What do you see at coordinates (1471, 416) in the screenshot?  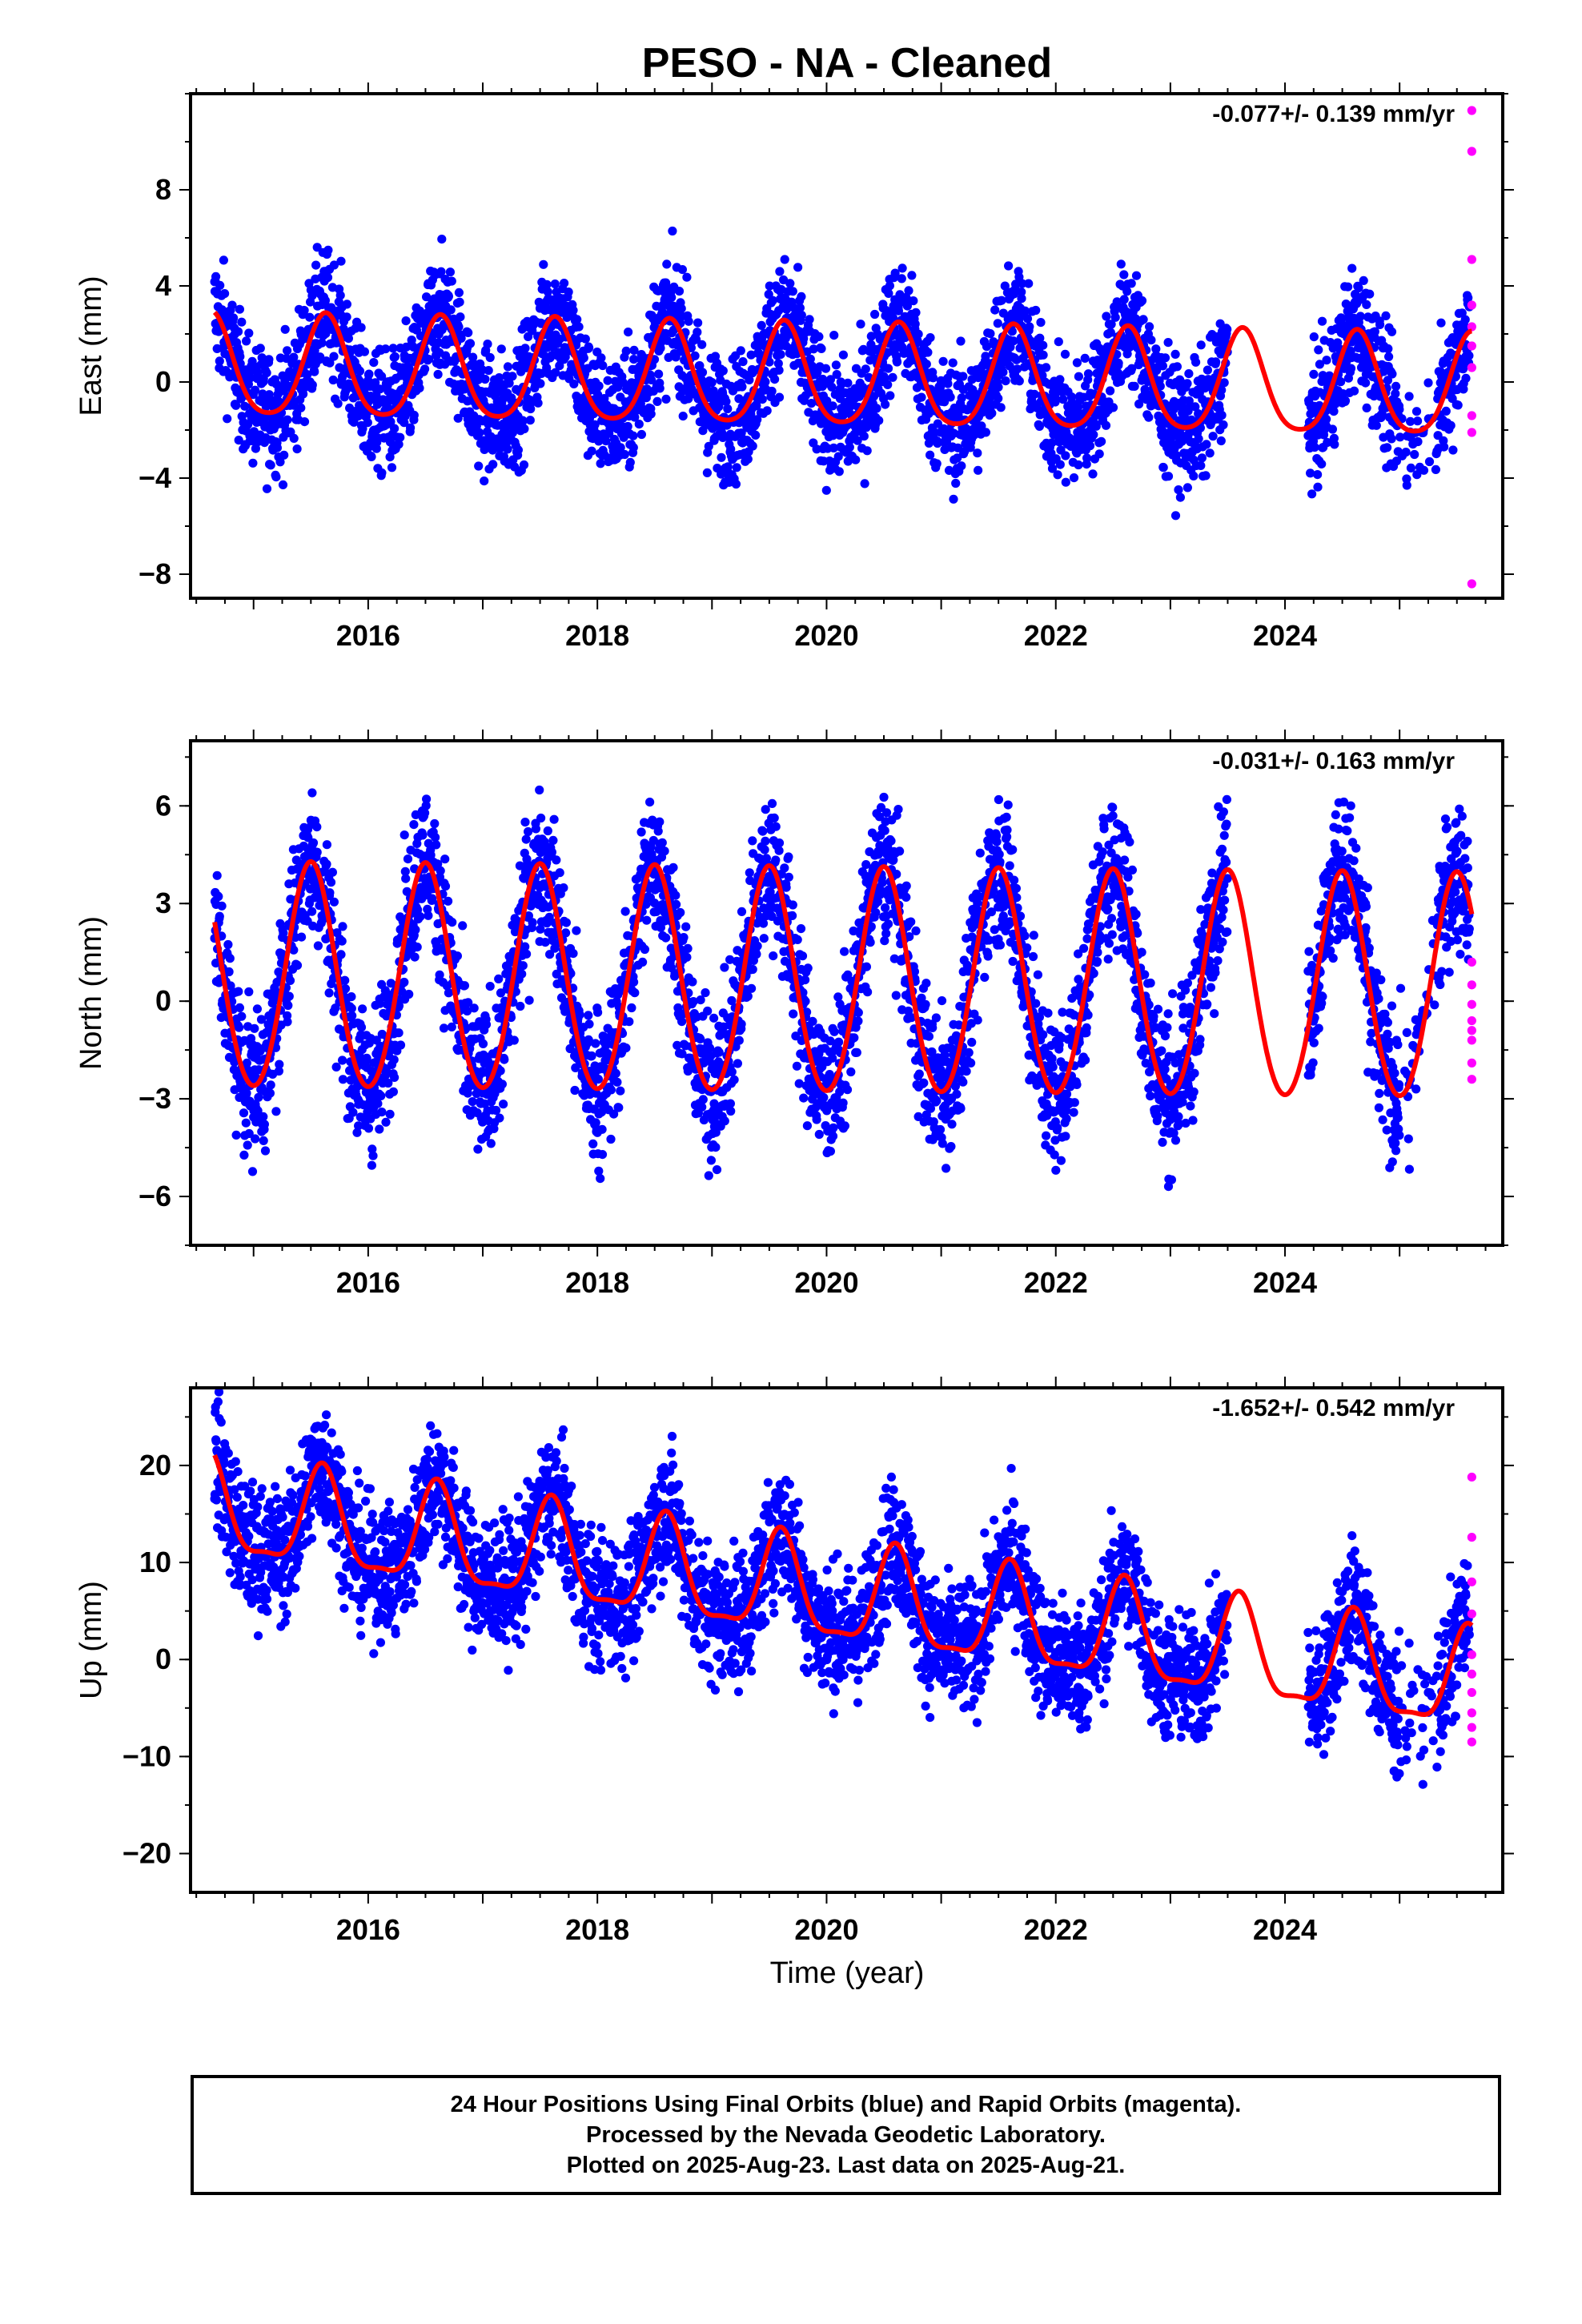 I see `rapid-orbit-point` at bounding box center [1471, 416].